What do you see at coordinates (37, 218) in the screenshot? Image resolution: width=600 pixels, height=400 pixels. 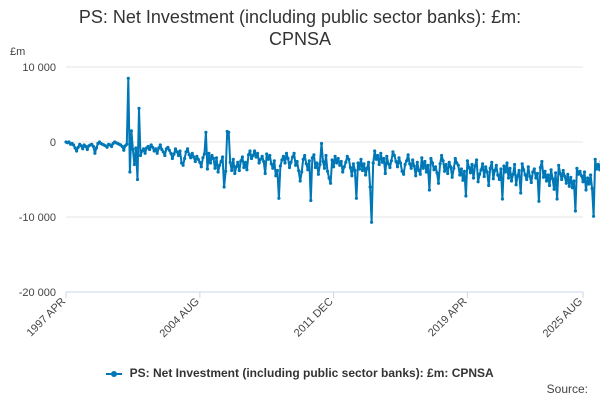 I see `y-tick-label: -10 000` at bounding box center [37, 218].